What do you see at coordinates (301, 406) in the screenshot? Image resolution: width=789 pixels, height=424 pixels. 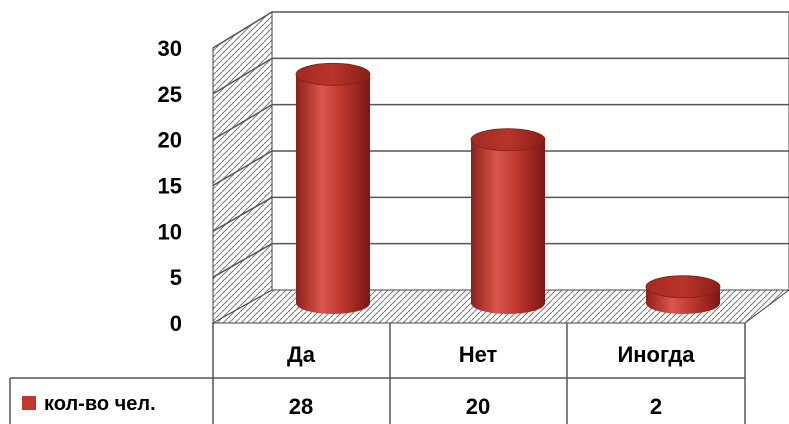 I see `data-value: 28` at bounding box center [301, 406].